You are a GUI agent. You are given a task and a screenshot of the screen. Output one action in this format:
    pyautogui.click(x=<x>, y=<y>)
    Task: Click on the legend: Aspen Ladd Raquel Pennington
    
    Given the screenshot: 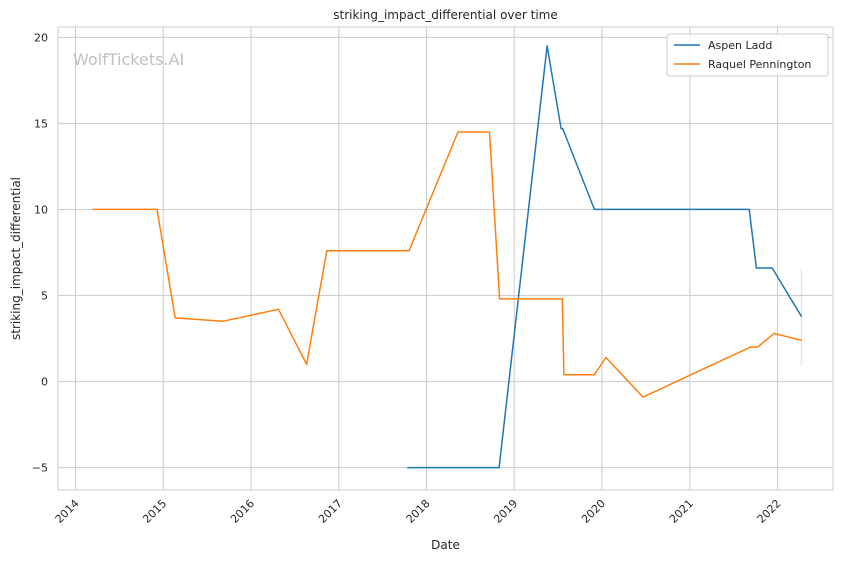 What is the action you would take?
    pyautogui.click(x=747, y=55)
    